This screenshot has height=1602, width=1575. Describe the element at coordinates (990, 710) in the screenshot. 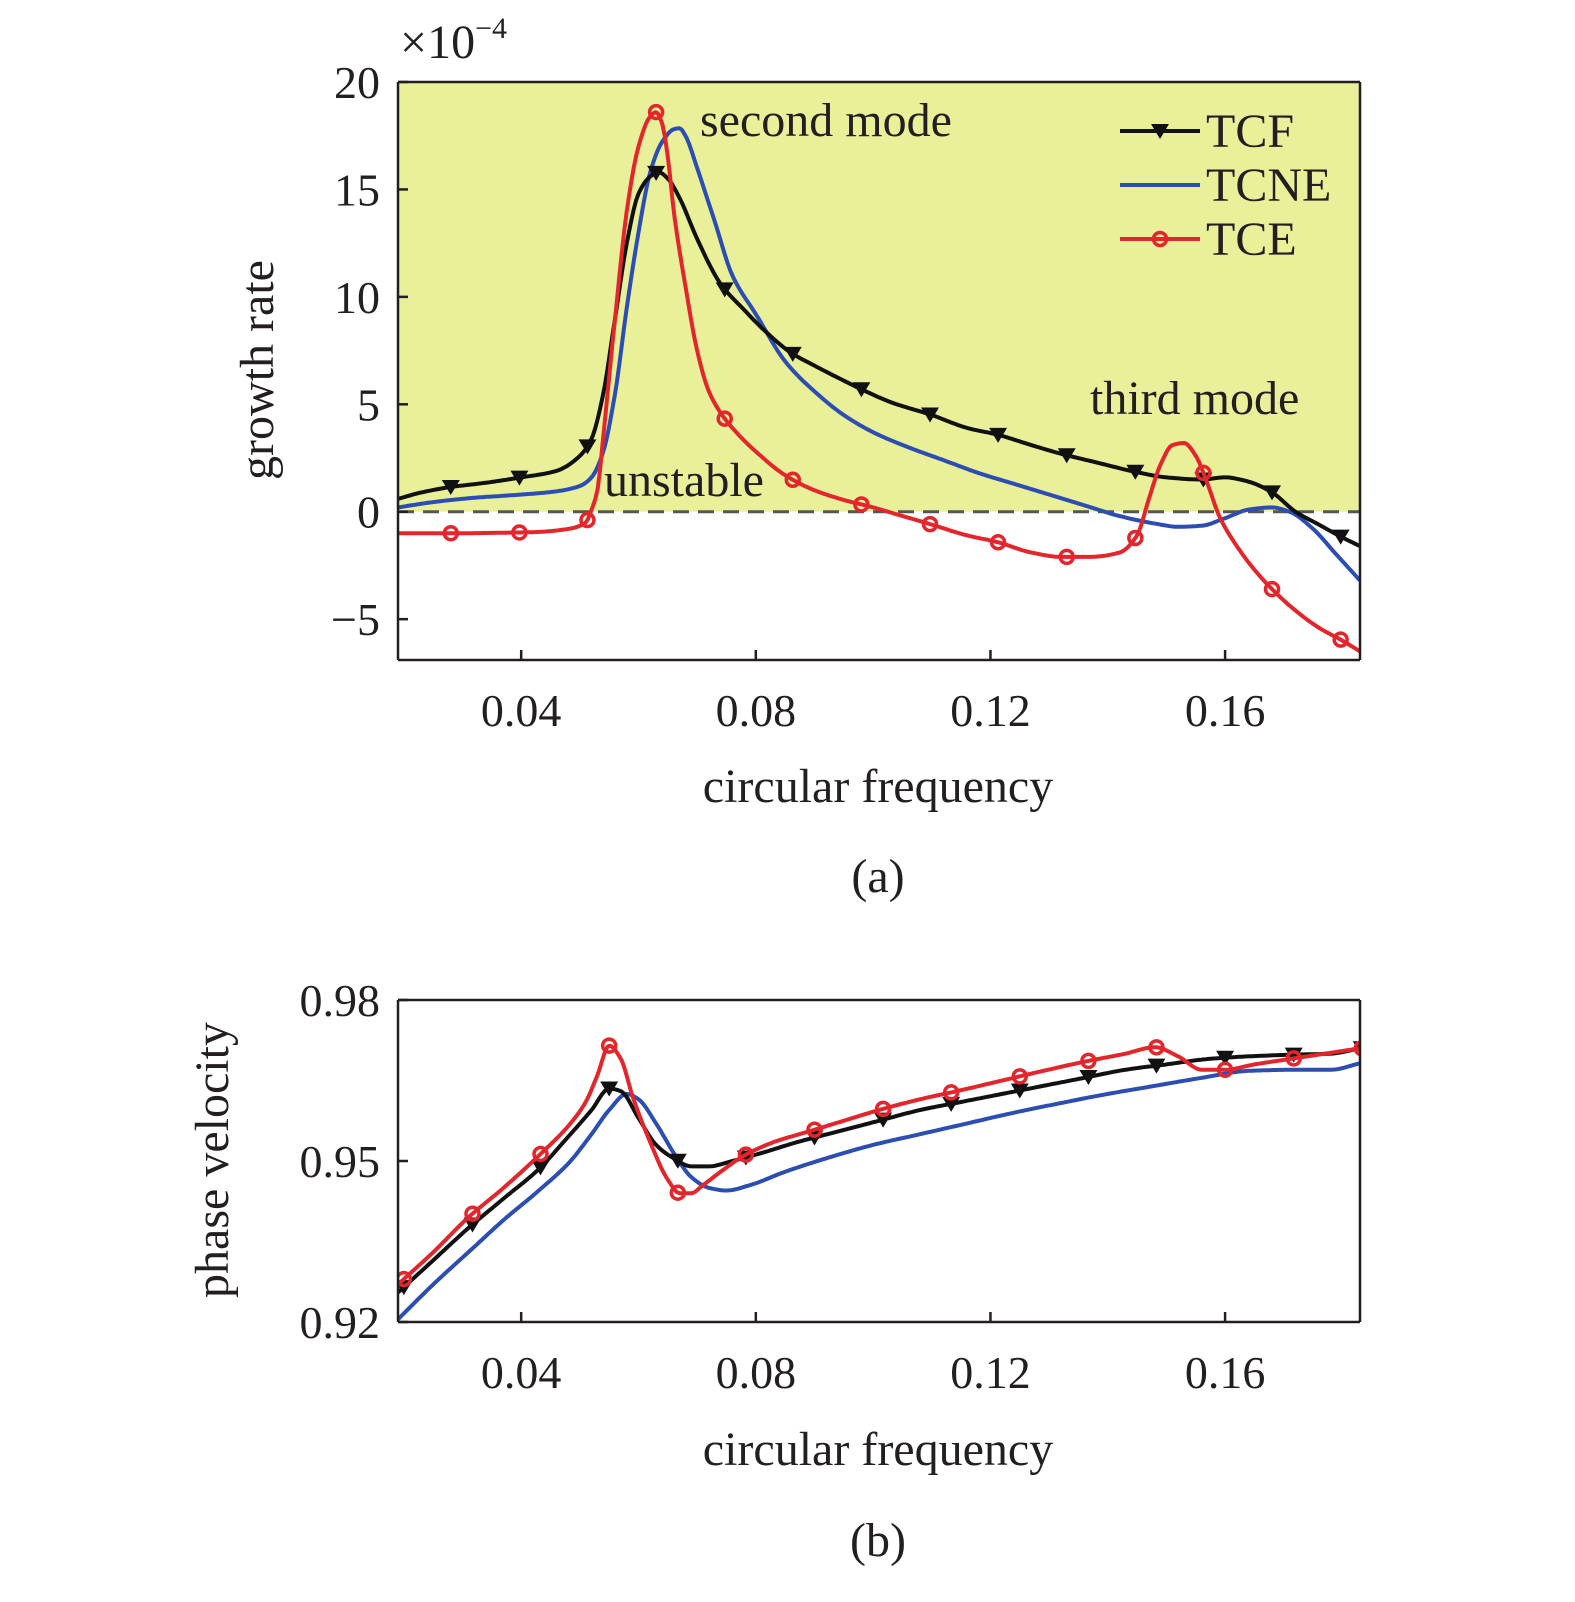

I see `chart-a-x-tick-label: 0.12` at that location.